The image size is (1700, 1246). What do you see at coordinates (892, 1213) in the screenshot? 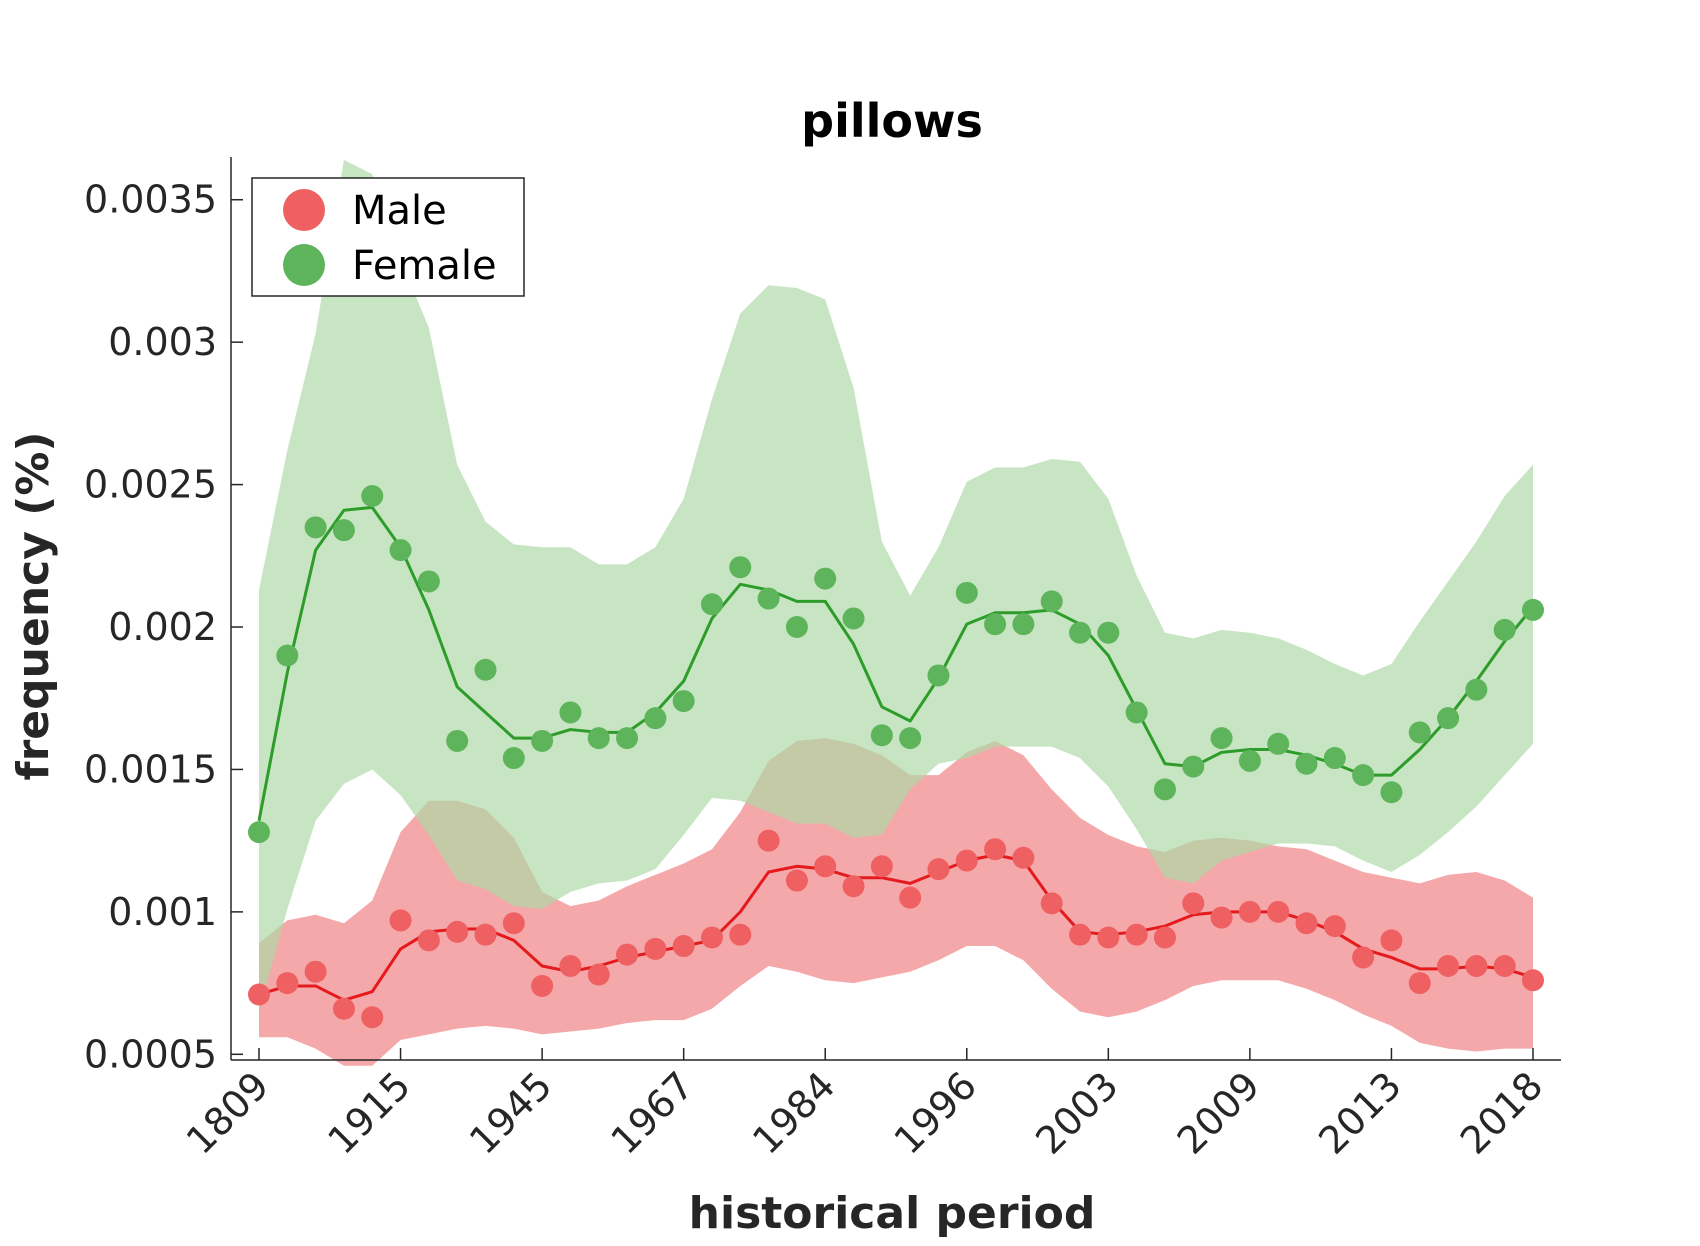
I see `x-axis-label: historical period` at bounding box center [892, 1213].